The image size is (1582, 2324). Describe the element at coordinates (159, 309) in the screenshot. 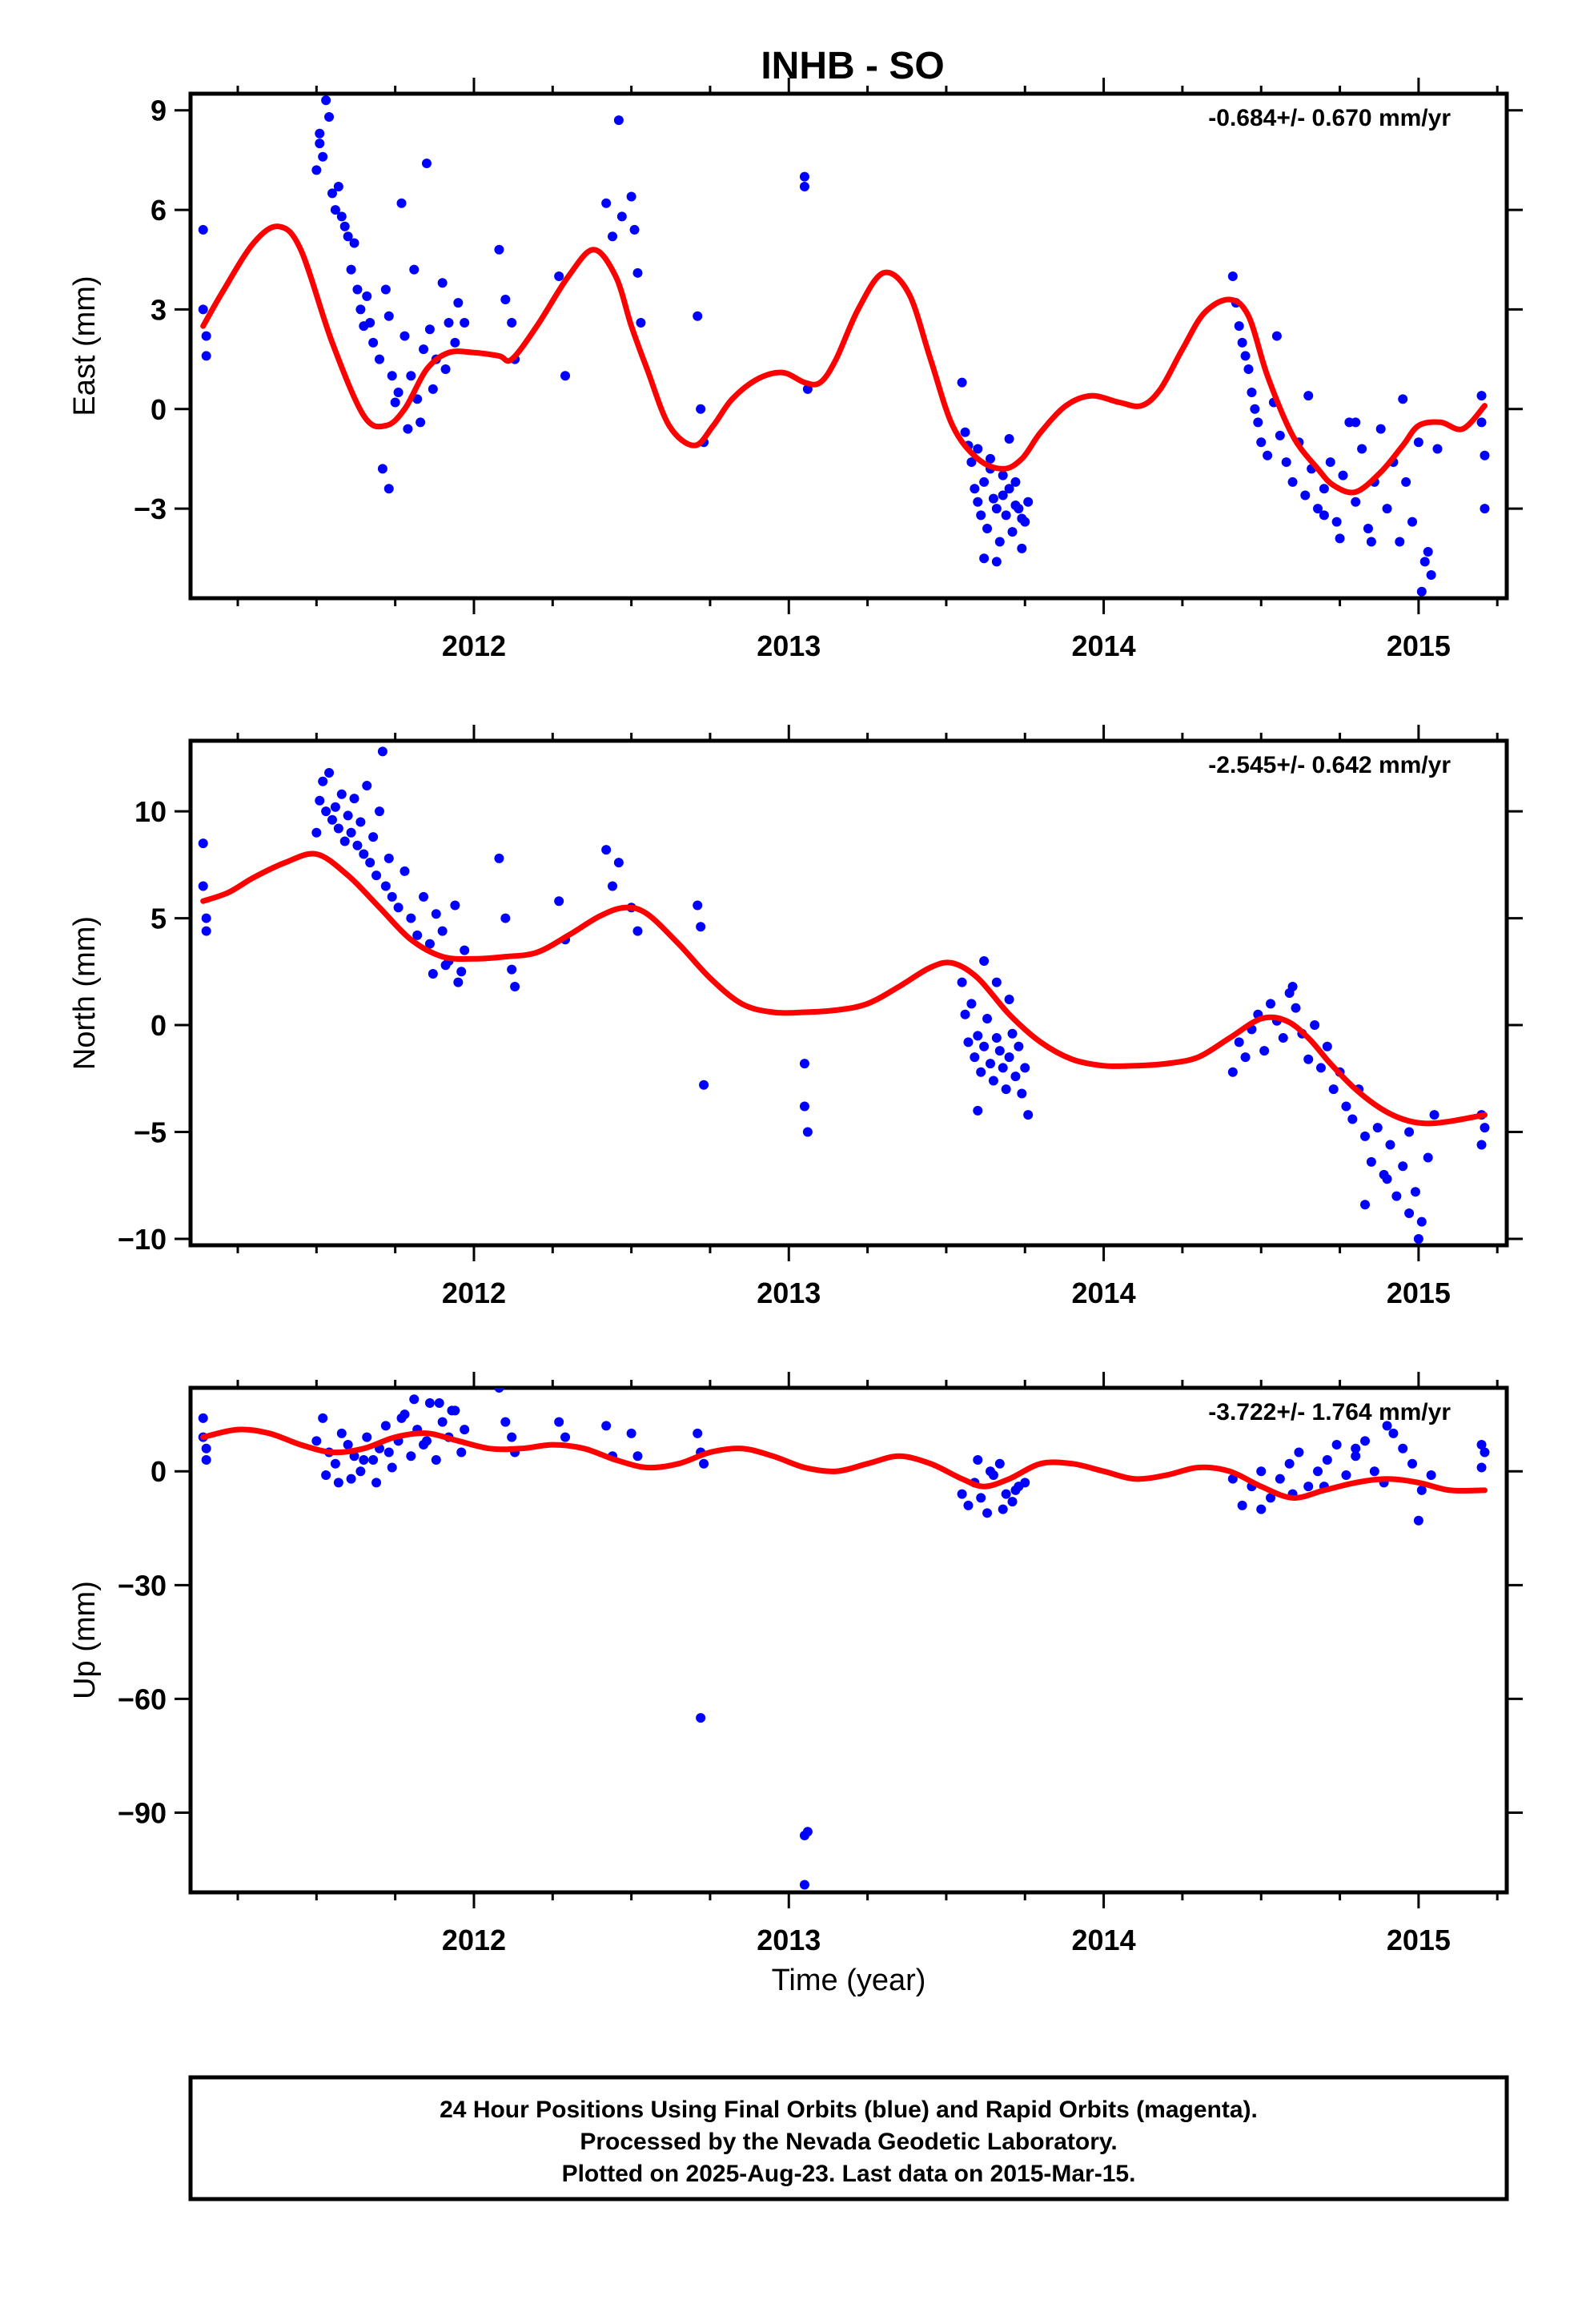

I see `east-y-tick-label: 3` at that location.